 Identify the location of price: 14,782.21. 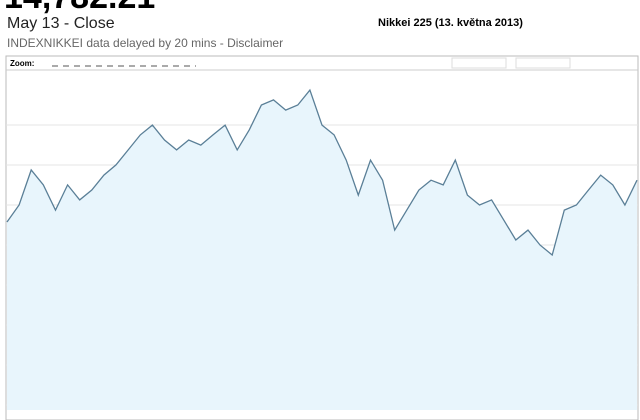
(79, 8).